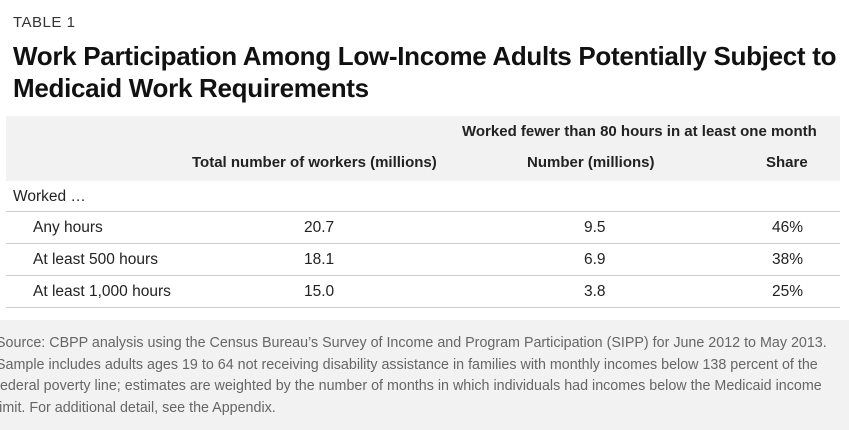 Image resolution: width=849 pixels, height=430 pixels. What do you see at coordinates (44, 22) in the screenshot?
I see `table-label: TABLE 1` at bounding box center [44, 22].